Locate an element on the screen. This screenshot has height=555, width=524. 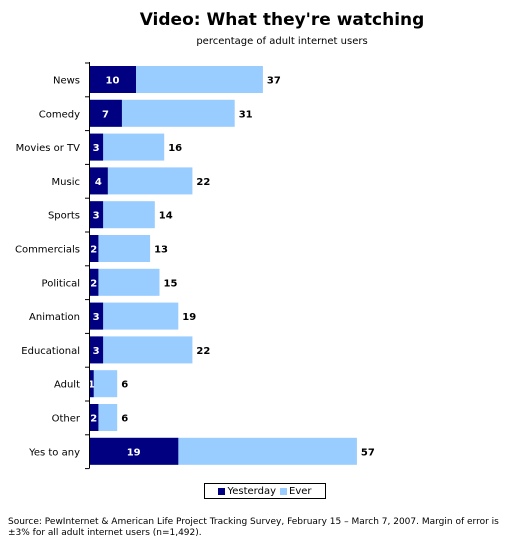
bar-ever-educational is located at coordinates (141, 350).